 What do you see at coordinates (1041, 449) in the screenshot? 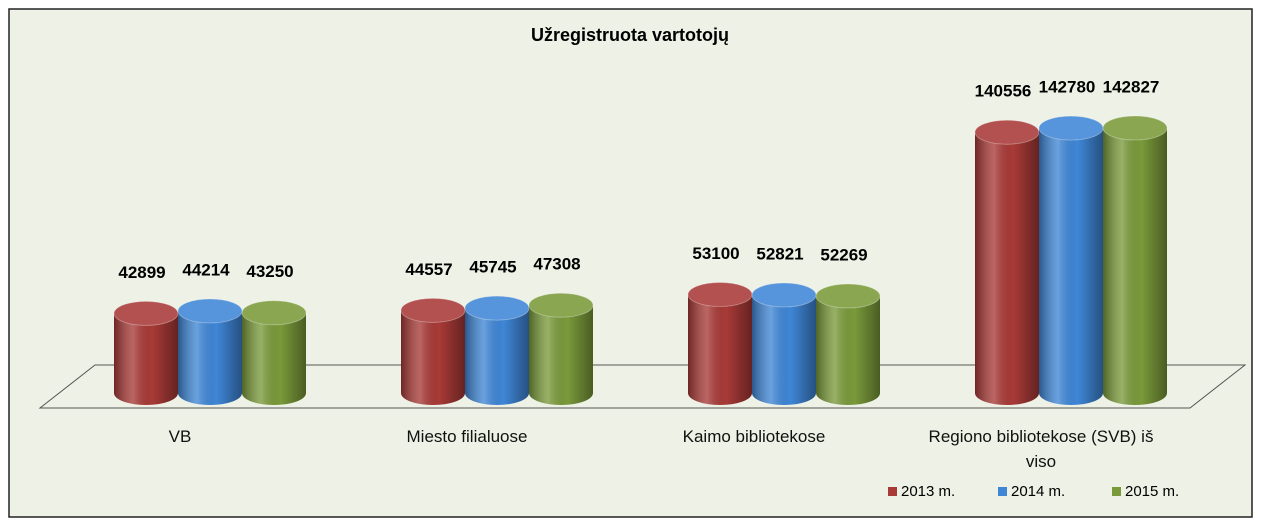
I see `x-tick-label: Regiono bibliotekose (SVB) iš viso` at bounding box center [1041, 449].